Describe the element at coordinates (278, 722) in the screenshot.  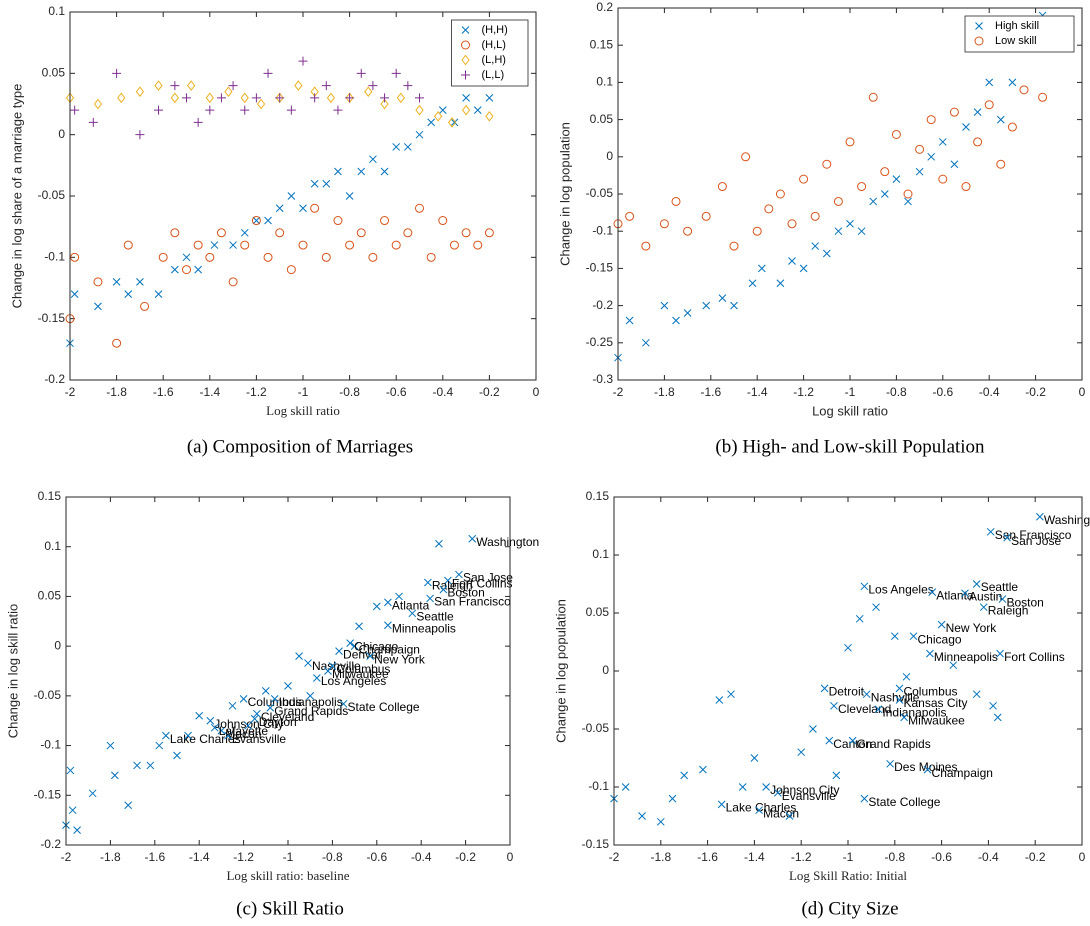
I see `point-label: Dayton` at that location.